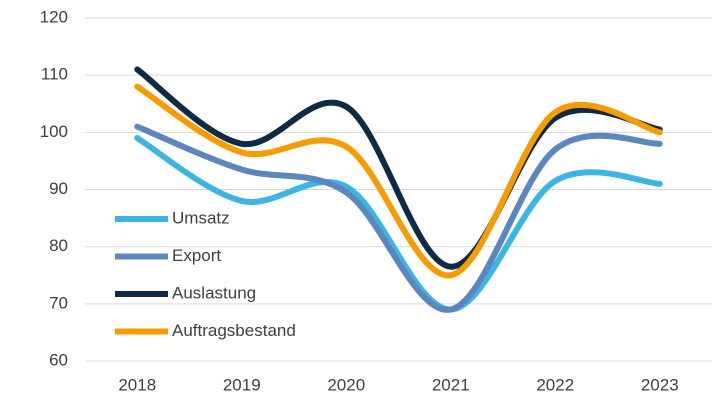 This screenshot has height=401, width=723. What do you see at coordinates (346, 384) in the screenshot?
I see `x-tick-label: 2020` at bounding box center [346, 384].